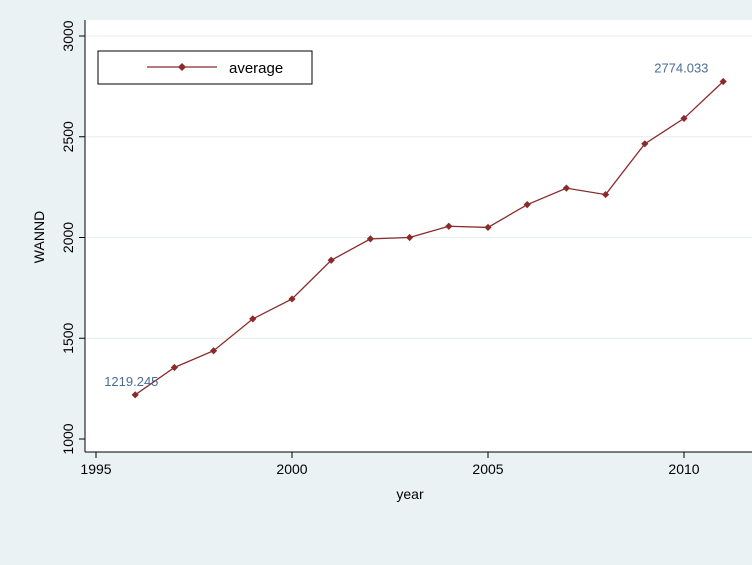 The image size is (752, 565). Describe the element at coordinates (683, 469) in the screenshot. I see `x-tick-label: 2010` at that location.